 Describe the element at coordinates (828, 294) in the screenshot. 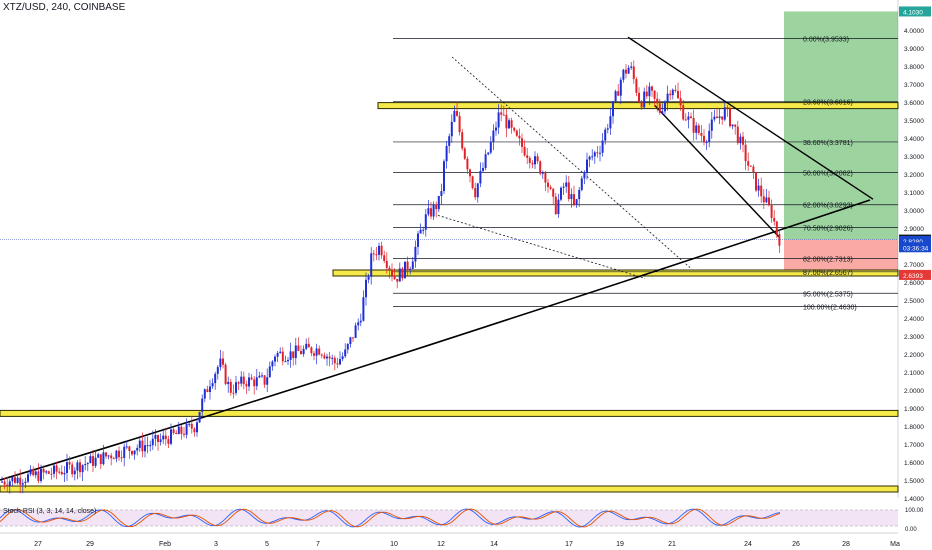

I see `fib-label: 95.00%(2.5375)` at that location.